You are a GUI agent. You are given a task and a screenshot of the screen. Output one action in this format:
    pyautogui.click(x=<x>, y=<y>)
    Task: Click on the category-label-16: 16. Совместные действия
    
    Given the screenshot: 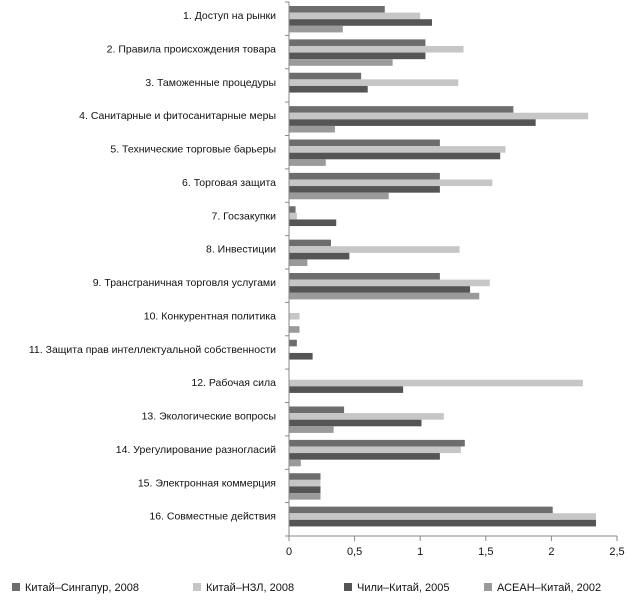 What is the action you would take?
    pyautogui.click(x=212, y=517)
    